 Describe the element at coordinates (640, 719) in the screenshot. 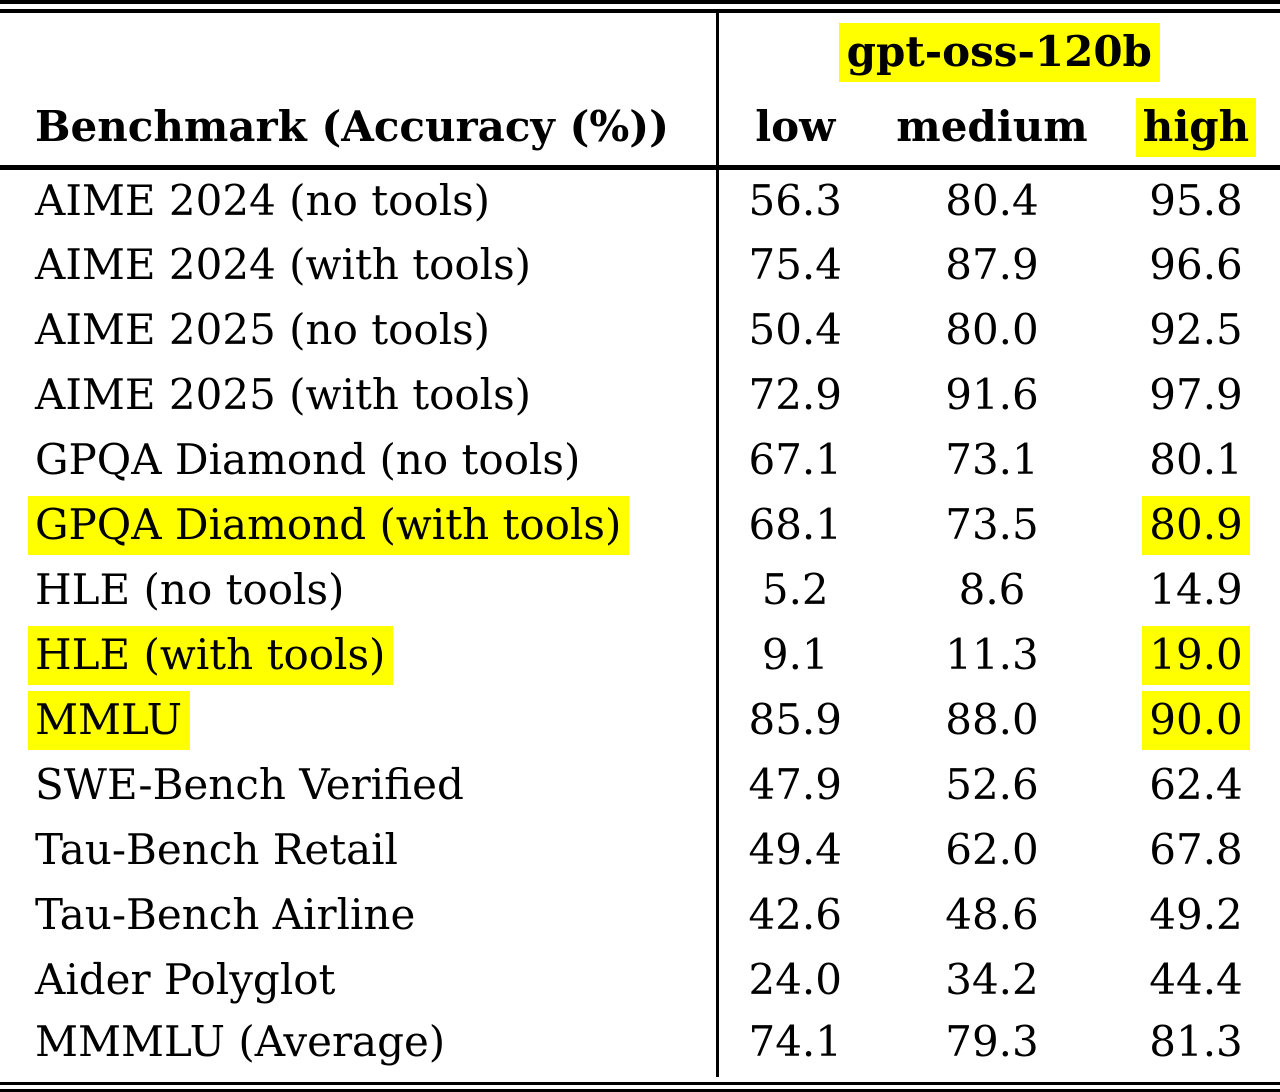

I see `table-row: MMLU 85.9 88.0 90.0` at that location.